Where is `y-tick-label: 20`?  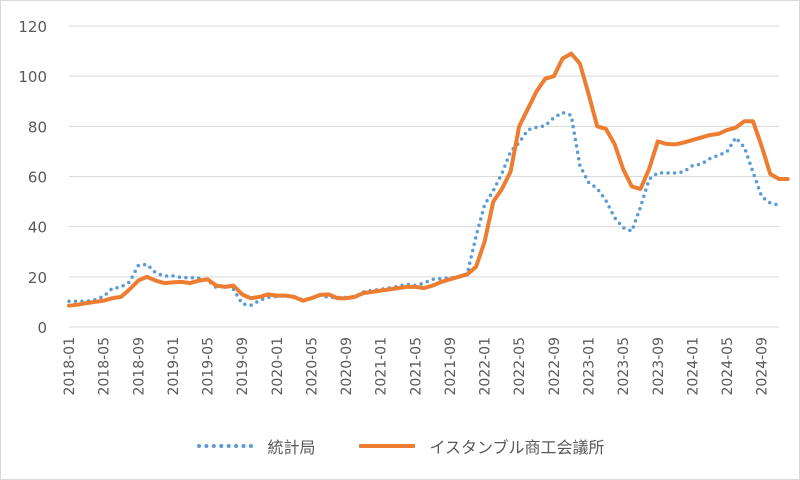 y-tick-label: 20 is located at coordinates (37, 278).